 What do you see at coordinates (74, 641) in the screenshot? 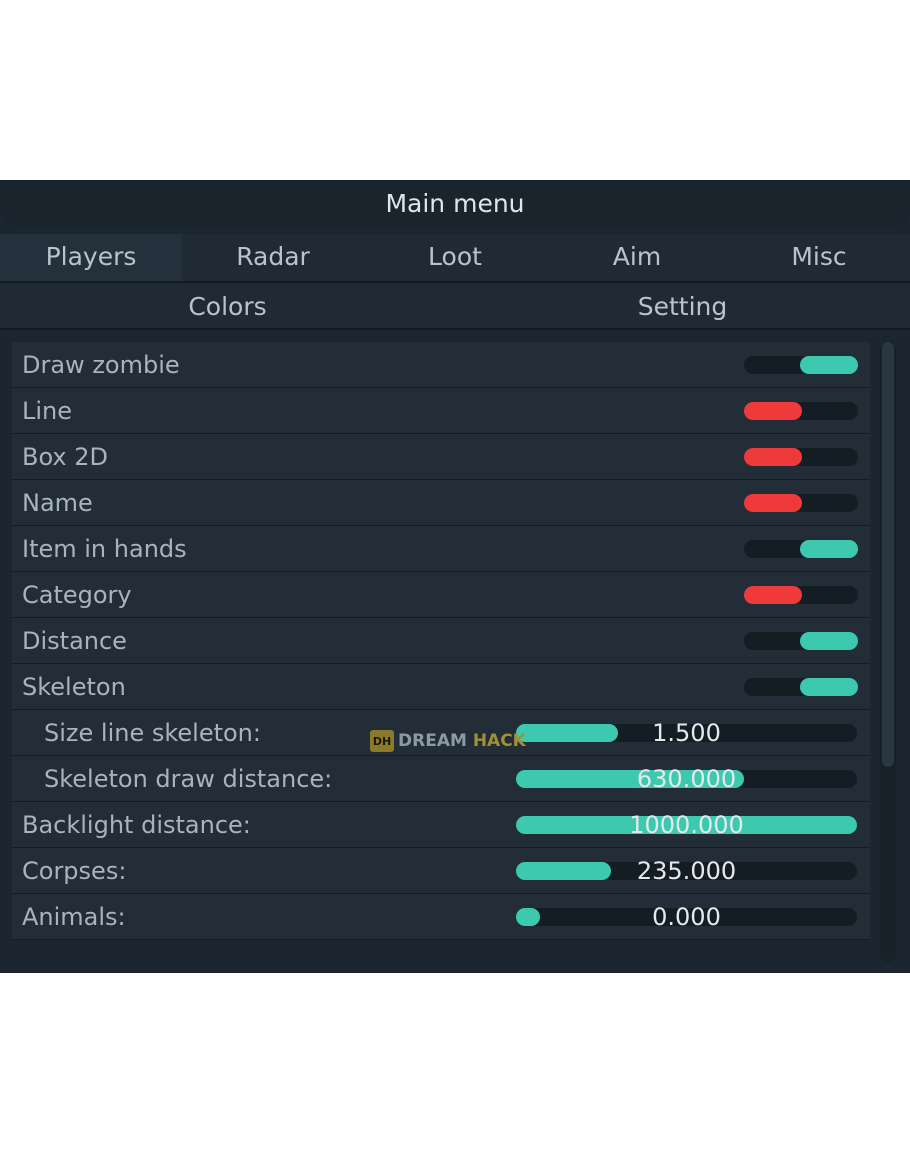
I see `setting-label: Distance` at bounding box center [74, 641].